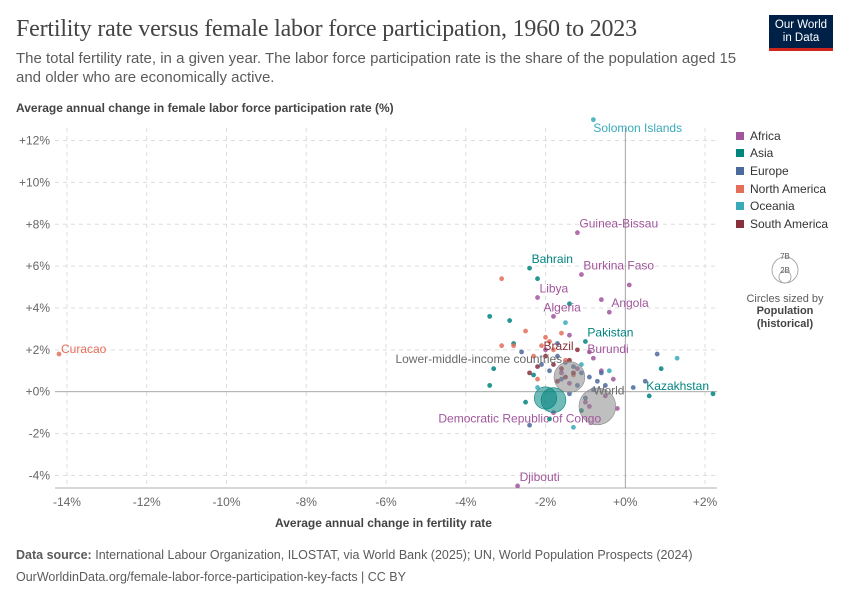 The width and height of the screenshot is (850, 600). What do you see at coordinates (801, 38) in the screenshot?
I see `logo-line-2: in Data` at bounding box center [801, 38].